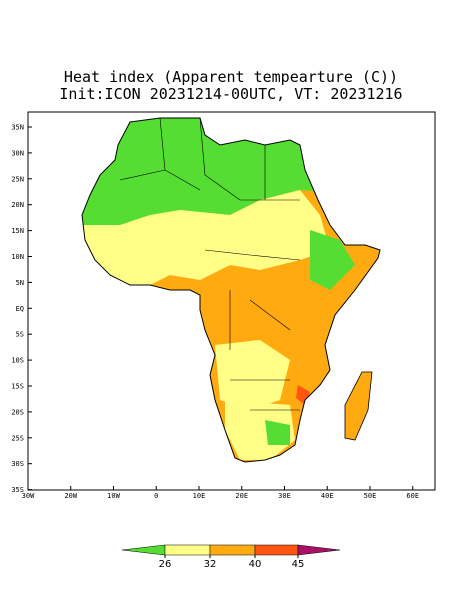  I want to click on colorbar-tick-label: 26, so click(165, 564).